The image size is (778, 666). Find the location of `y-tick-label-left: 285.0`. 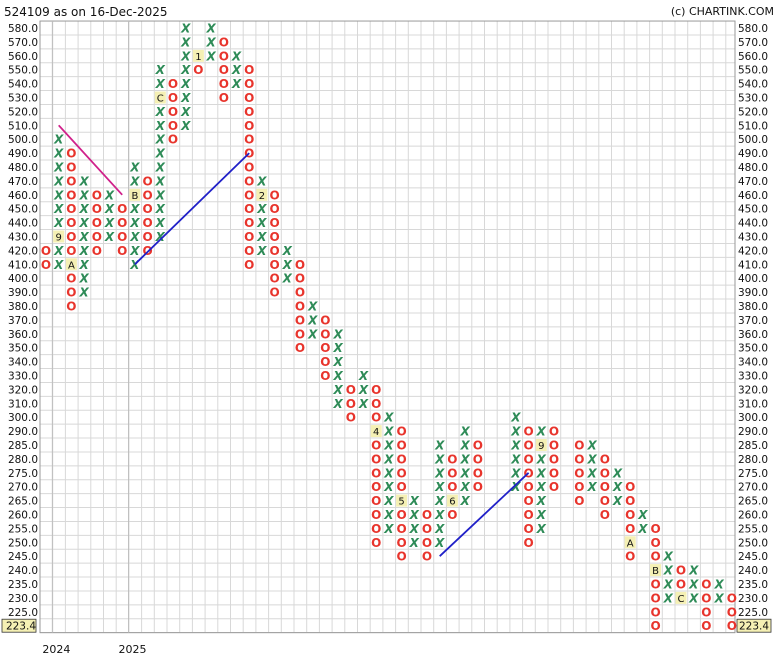

y-tick-label-left: 285.0 is located at coordinates (23, 446).